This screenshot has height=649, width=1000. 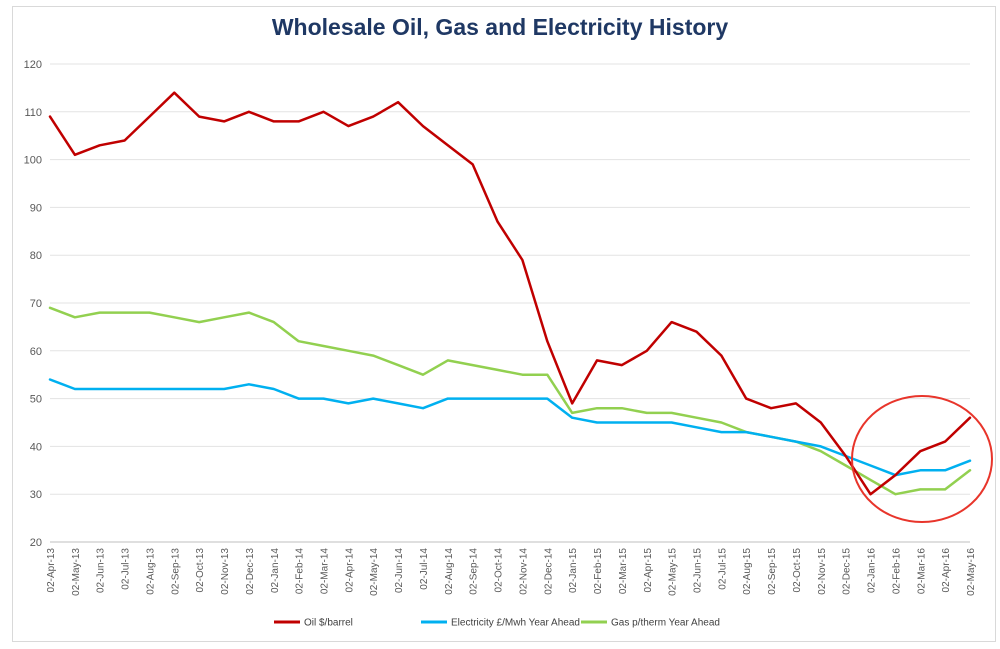 I want to click on x-tick-label: 02-Dec-14, so click(x=548, y=571).